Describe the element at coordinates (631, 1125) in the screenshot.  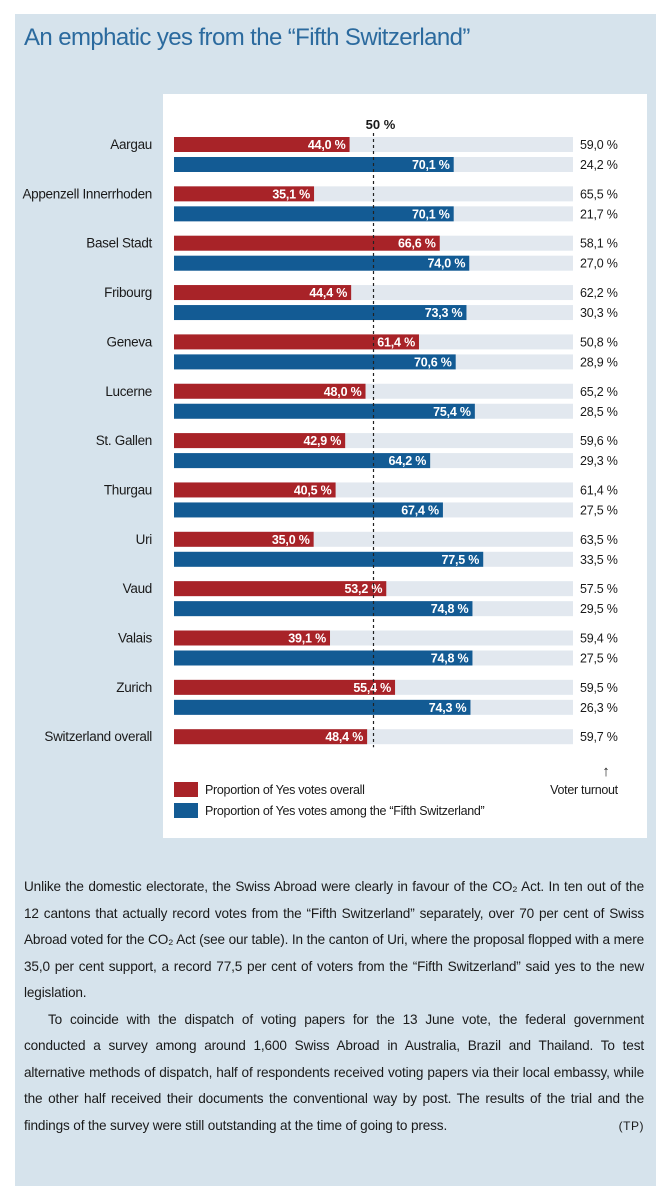
I see `author-credit: (TP)` at that location.